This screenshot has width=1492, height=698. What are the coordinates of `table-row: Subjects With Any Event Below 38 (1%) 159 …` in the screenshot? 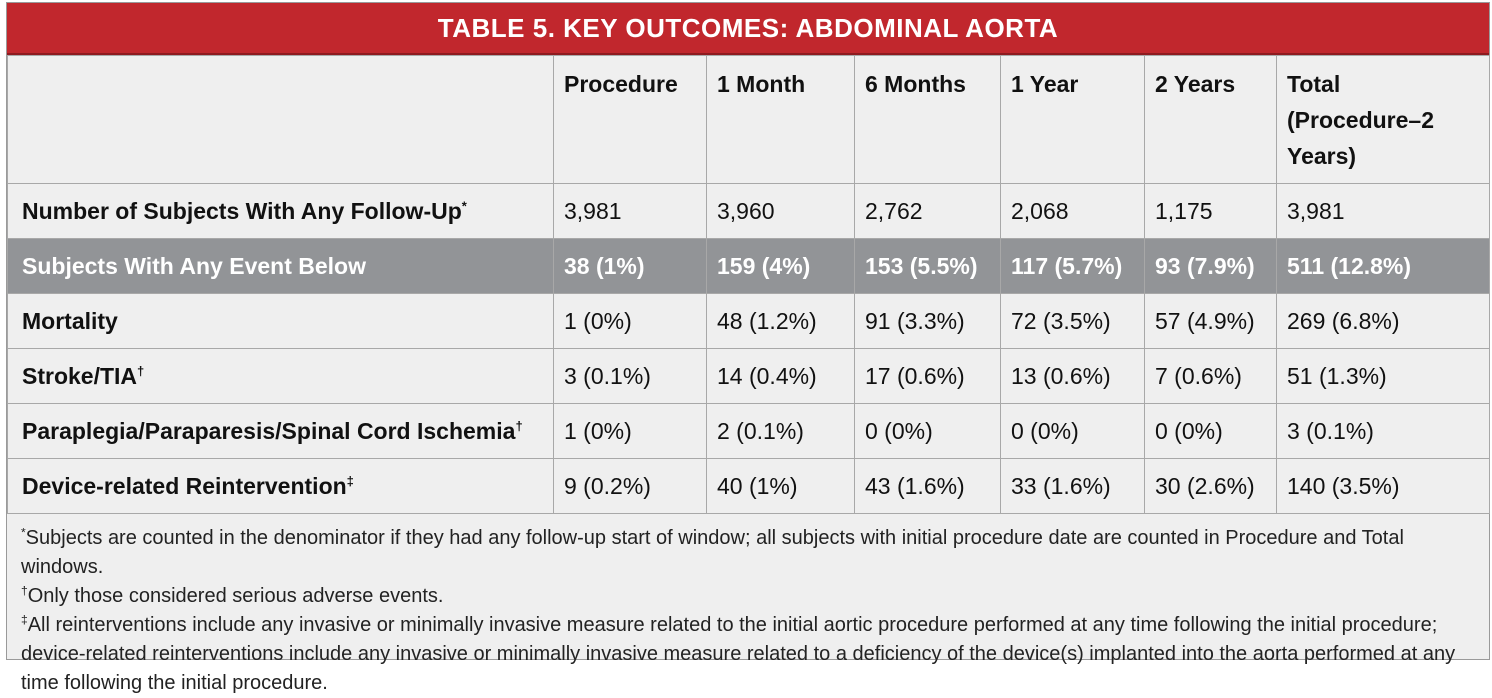 It's located at (748, 266).